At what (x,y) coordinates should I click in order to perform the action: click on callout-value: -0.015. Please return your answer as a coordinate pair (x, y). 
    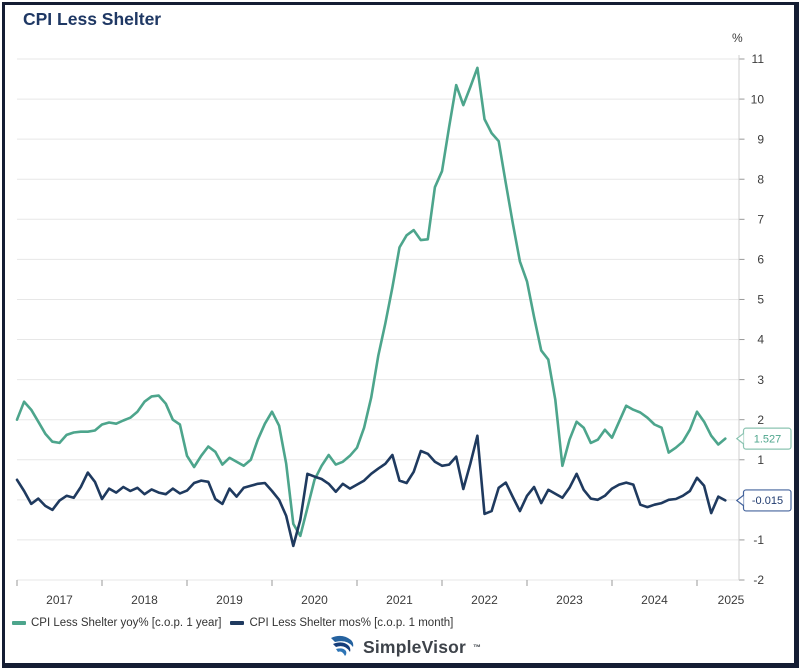
    Looking at the image, I should click on (767, 501).